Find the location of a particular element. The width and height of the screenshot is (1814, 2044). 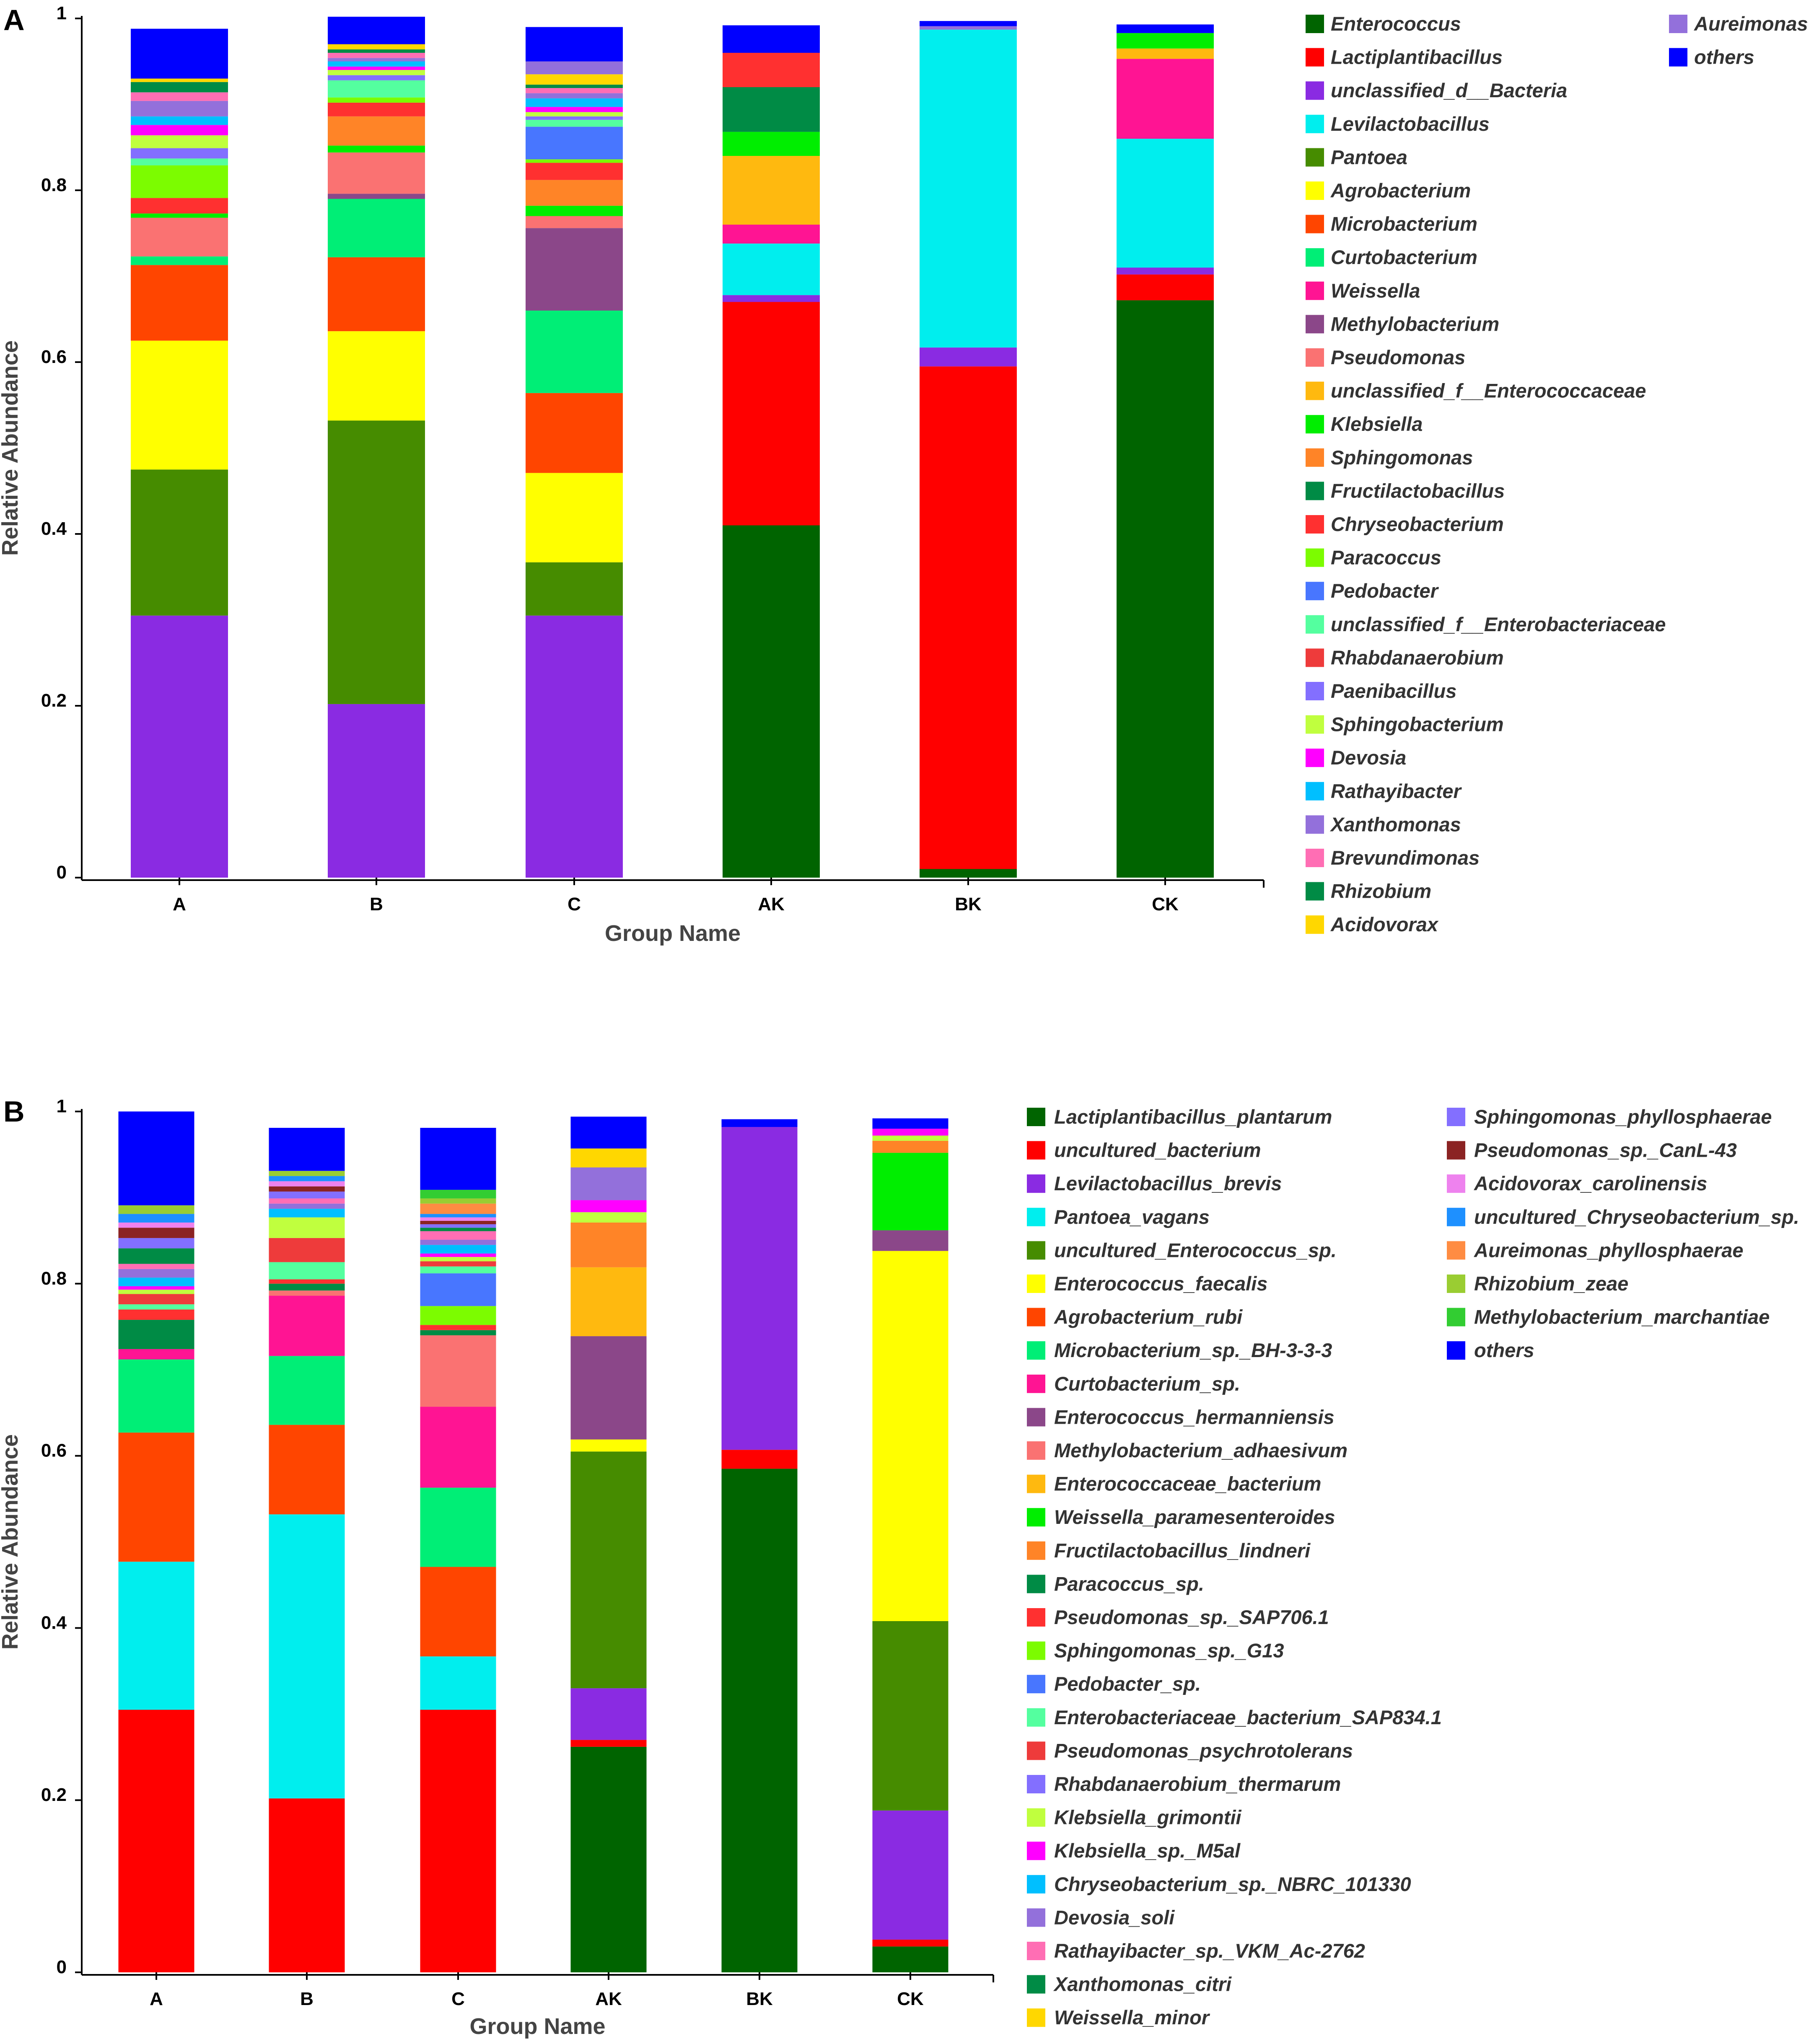

bar-segment-ak-devosia-soli is located at coordinates (608, 1183).